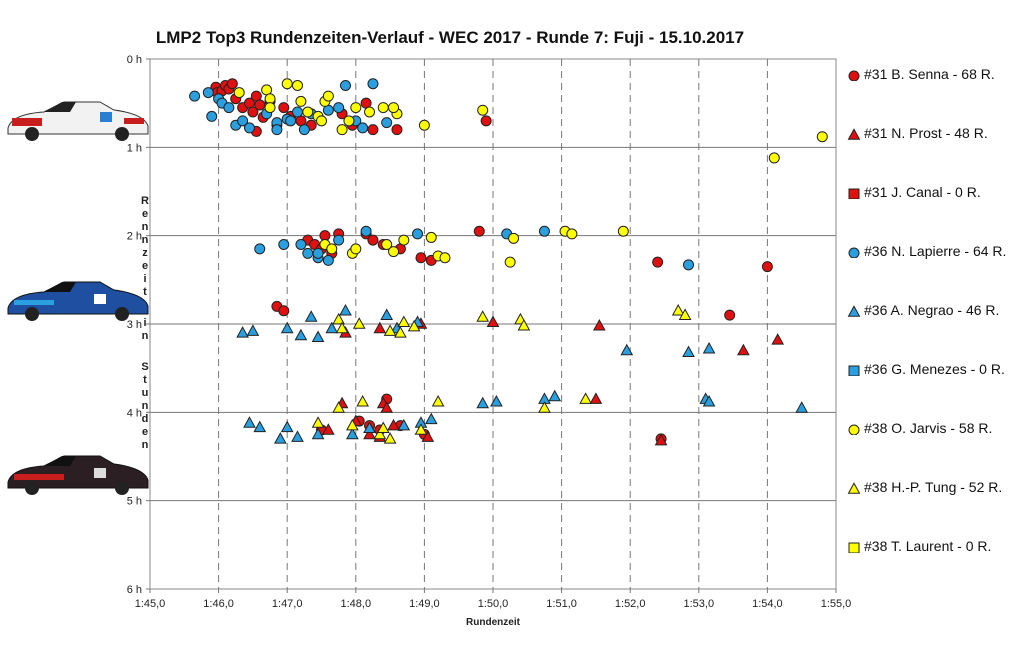 This screenshot has width=1020, height=650. Describe the element at coordinates (630, 604) in the screenshot. I see `x-tick-label: 1:52,0` at that location.